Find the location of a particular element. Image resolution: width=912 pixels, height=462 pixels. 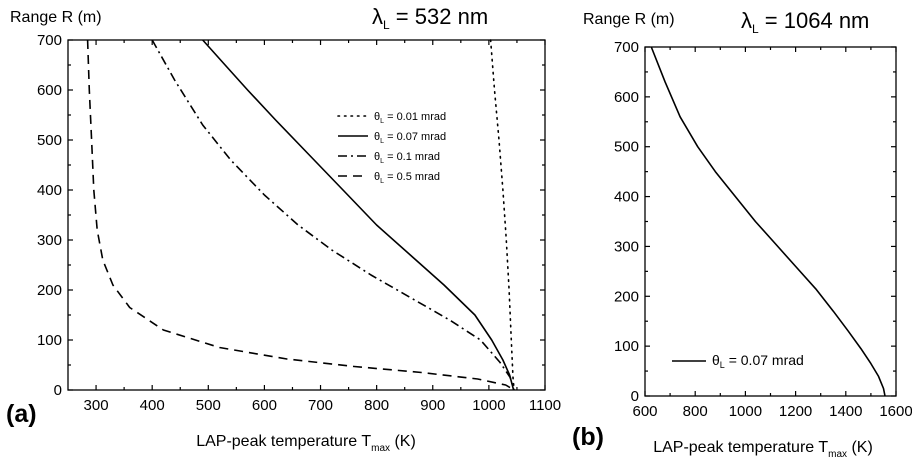

panel-label: (a) is located at coordinates (21, 414).